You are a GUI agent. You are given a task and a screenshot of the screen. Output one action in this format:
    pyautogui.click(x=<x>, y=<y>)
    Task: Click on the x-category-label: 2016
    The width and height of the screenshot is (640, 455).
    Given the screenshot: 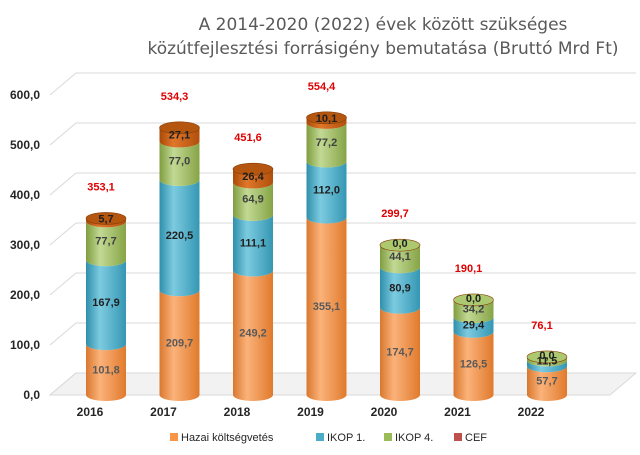 What is the action you would take?
    pyautogui.click(x=90, y=412)
    